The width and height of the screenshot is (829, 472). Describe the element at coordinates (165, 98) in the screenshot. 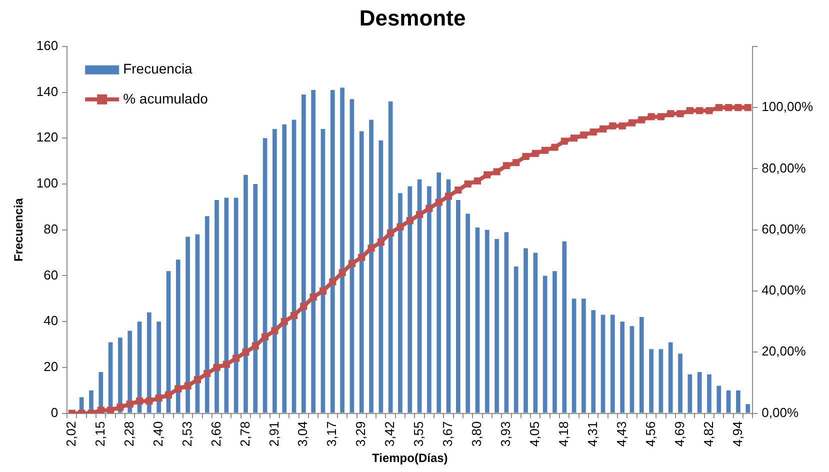

I see `legend-label: % acumulado` at that location.